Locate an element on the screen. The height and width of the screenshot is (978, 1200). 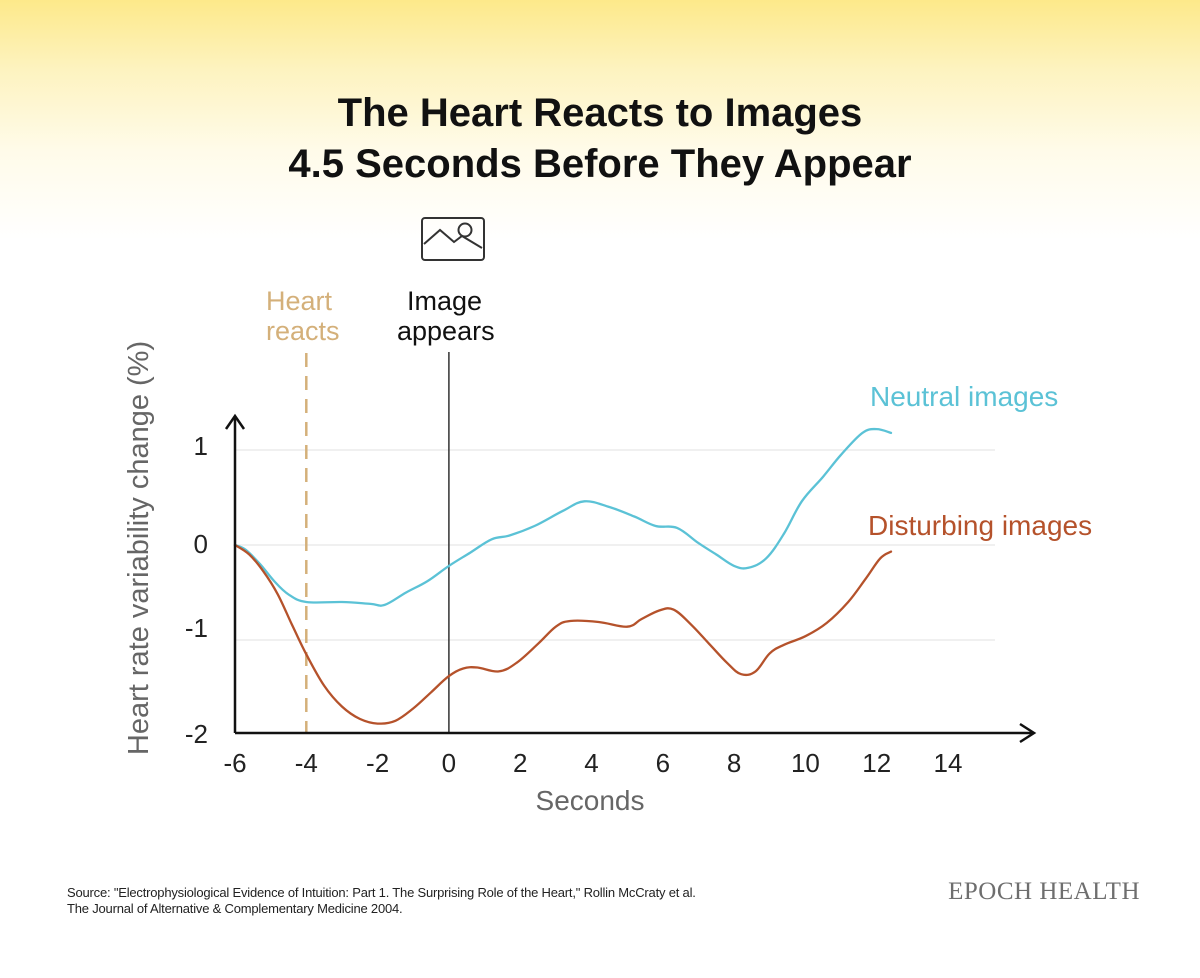
x-tick-label: 14 is located at coordinates (948, 763).